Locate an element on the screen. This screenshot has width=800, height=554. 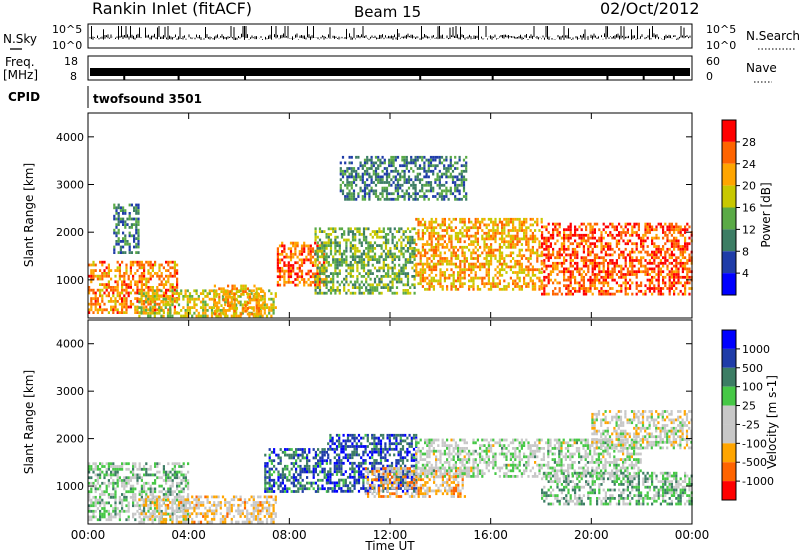
nsearch-tick-low: 10^0 is located at coordinates (721, 45).